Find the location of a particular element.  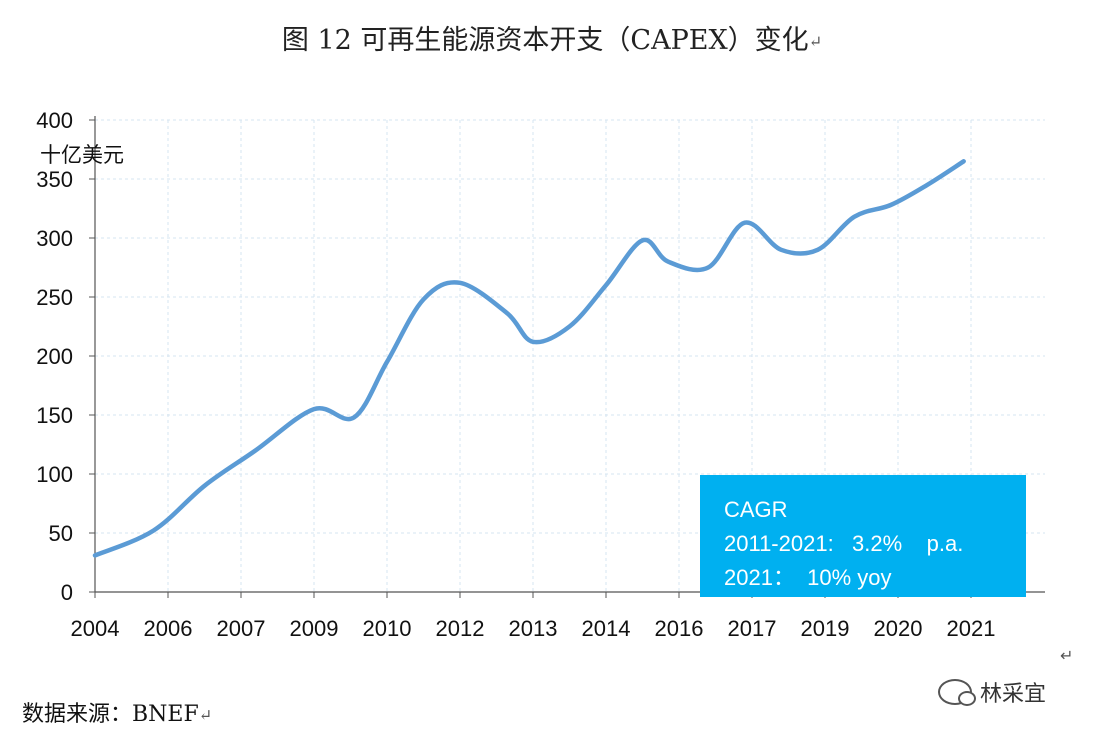

y-tick-label: 300 is located at coordinates (54, 238).